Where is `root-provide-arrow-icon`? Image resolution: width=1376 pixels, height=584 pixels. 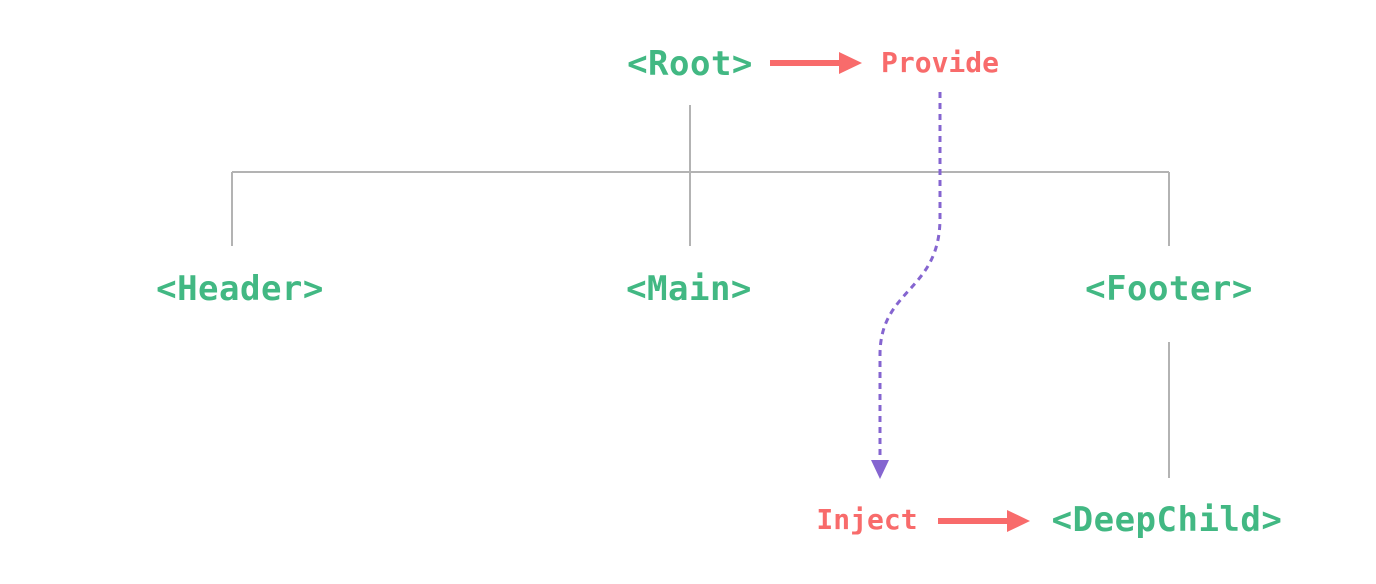 root-provide-arrow-icon is located at coordinates (816, 63).